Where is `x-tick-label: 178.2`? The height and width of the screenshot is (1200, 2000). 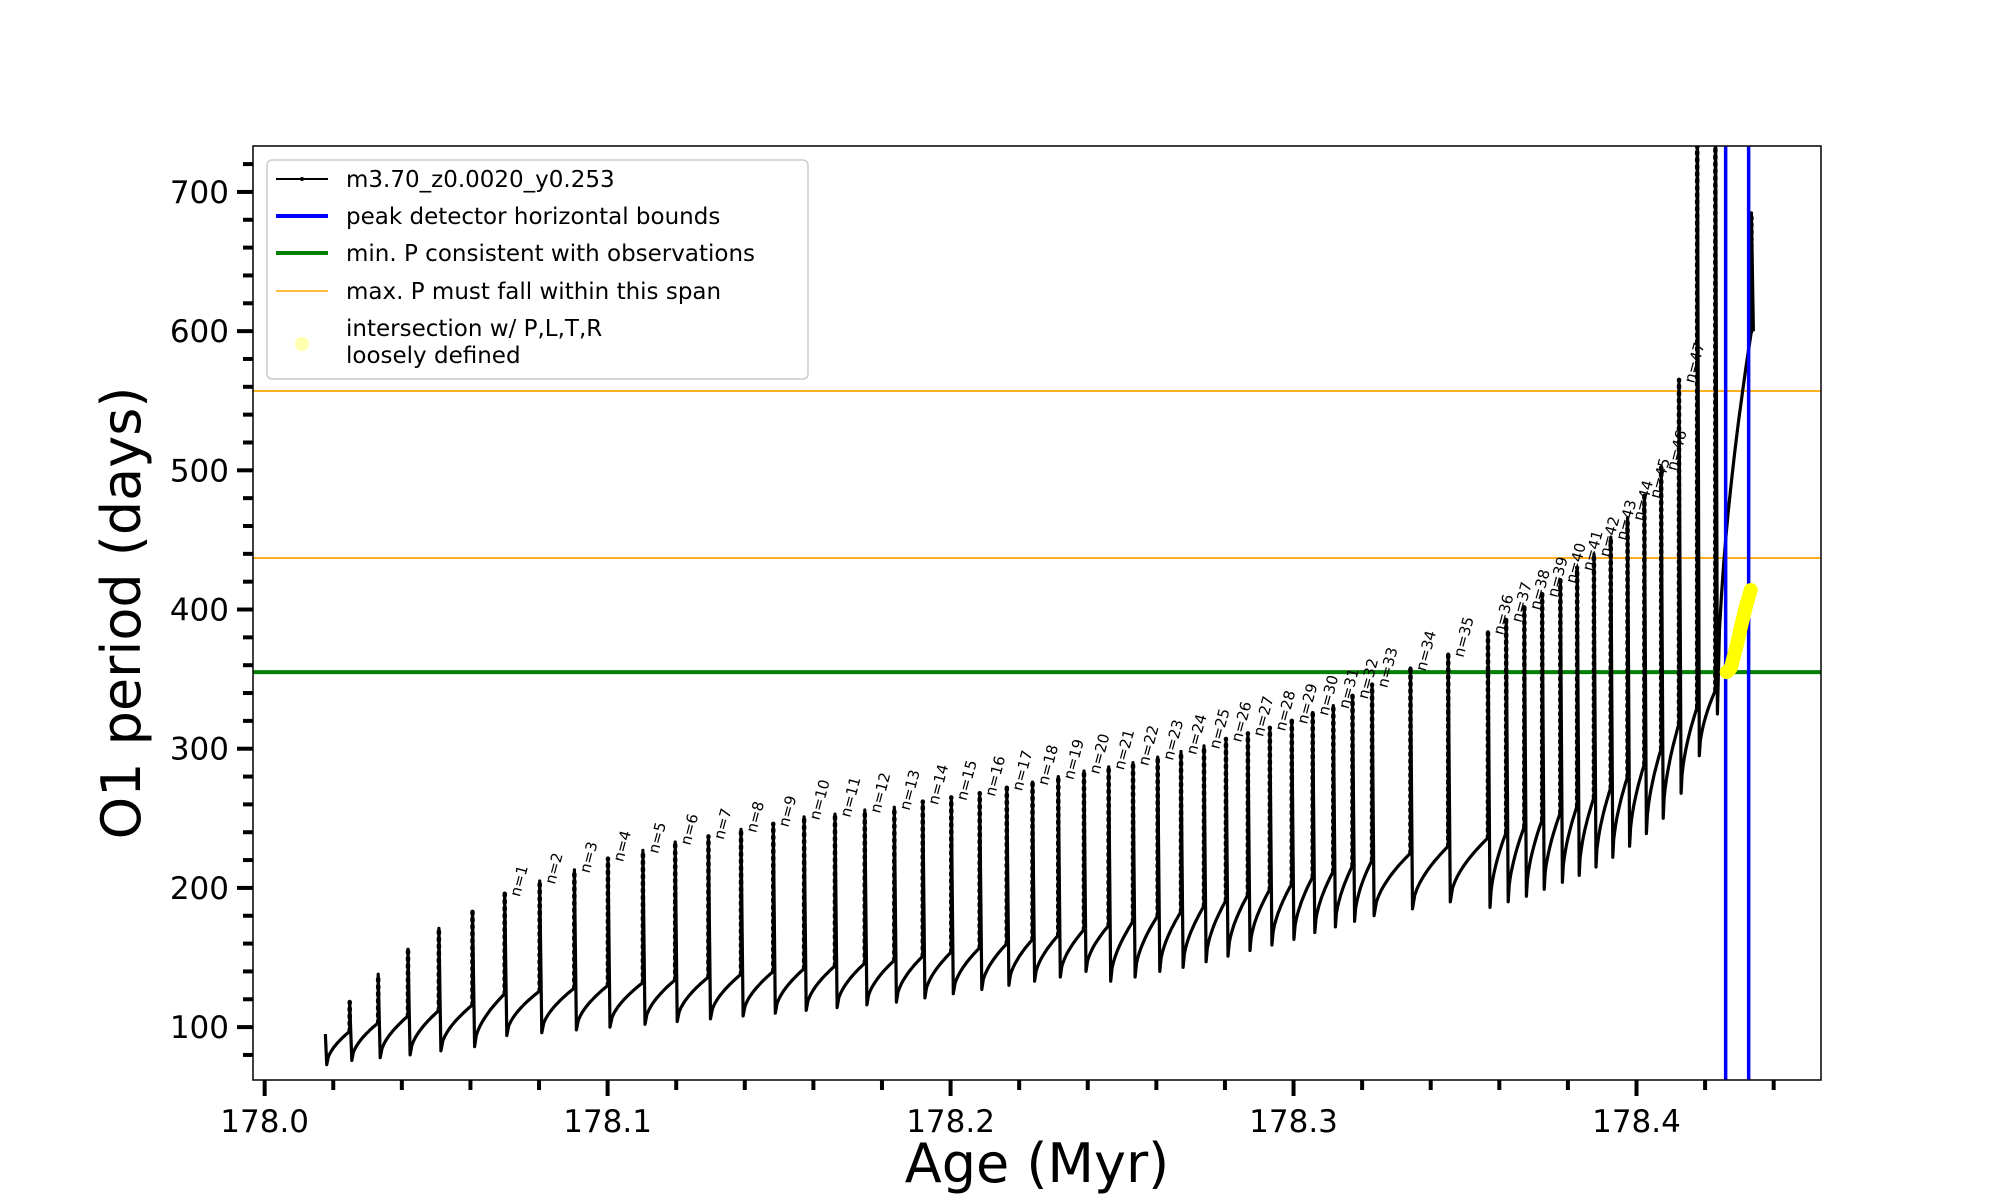 x-tick-label: 178.2 is located at coordinates (950, 1122).